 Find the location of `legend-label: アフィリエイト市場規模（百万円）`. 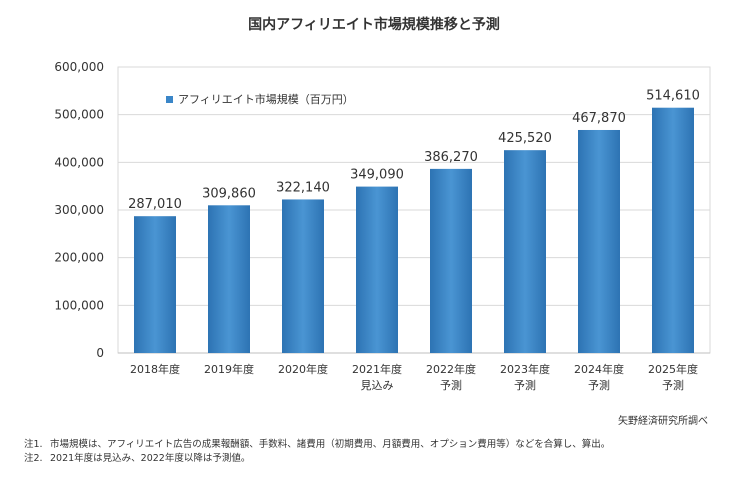

legend-label: アフィリエイト市場規模（百万円） is located at coordinates (266, 99).